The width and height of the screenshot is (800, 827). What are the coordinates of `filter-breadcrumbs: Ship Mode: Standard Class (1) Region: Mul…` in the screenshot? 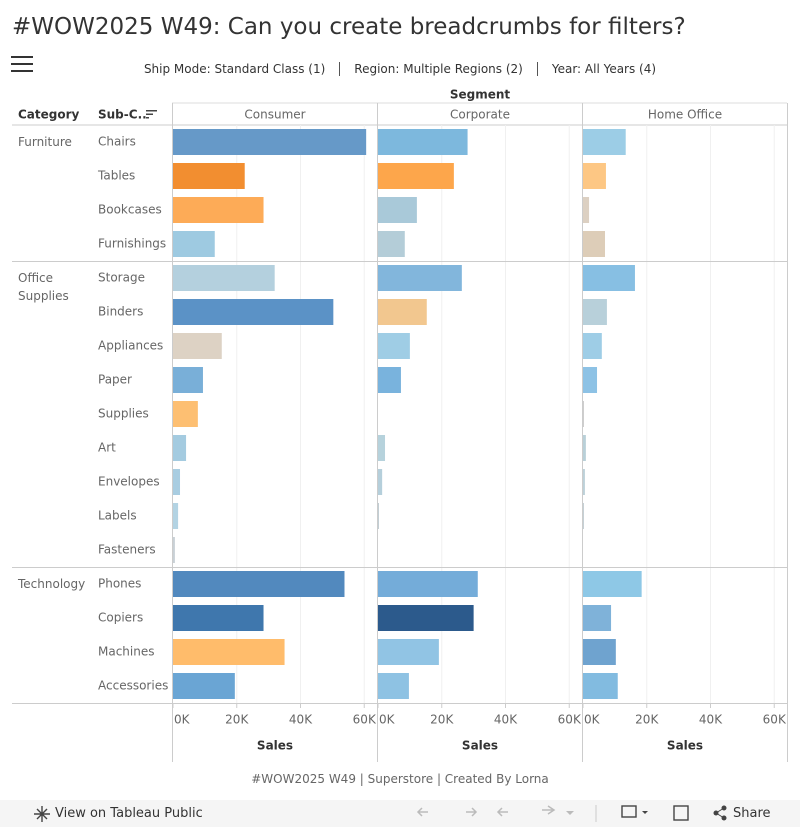 It's located at (400, 69).